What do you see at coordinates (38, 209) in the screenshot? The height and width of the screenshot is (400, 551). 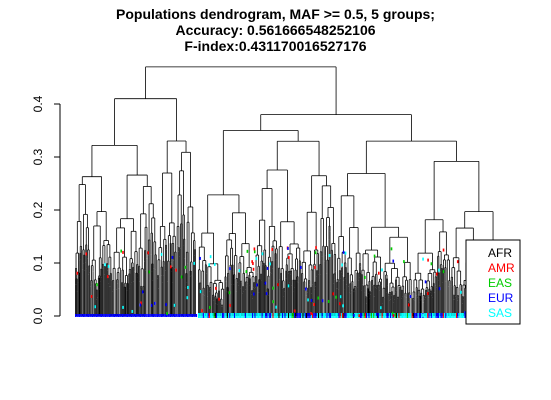 I see `y-tick-label: 0.2` at bounding box center [38, 209].